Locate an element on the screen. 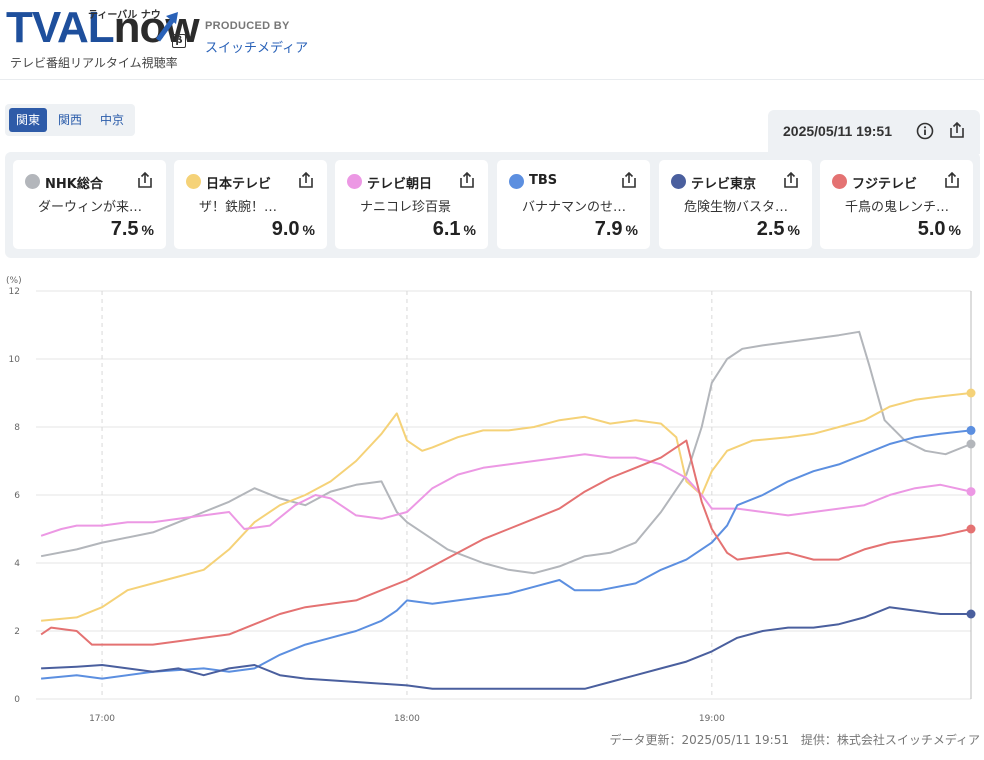 The image size is (984, 760). y-tick-label: 10 is located at coordinates (15, 360).